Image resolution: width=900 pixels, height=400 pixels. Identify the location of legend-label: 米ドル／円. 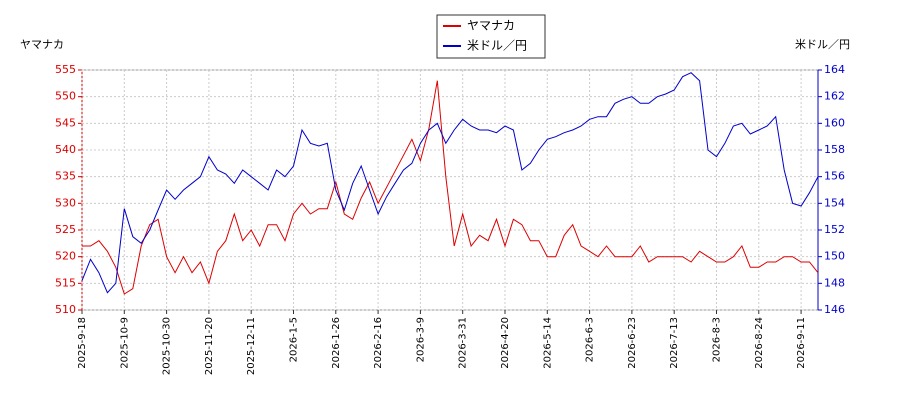
(497, 46).